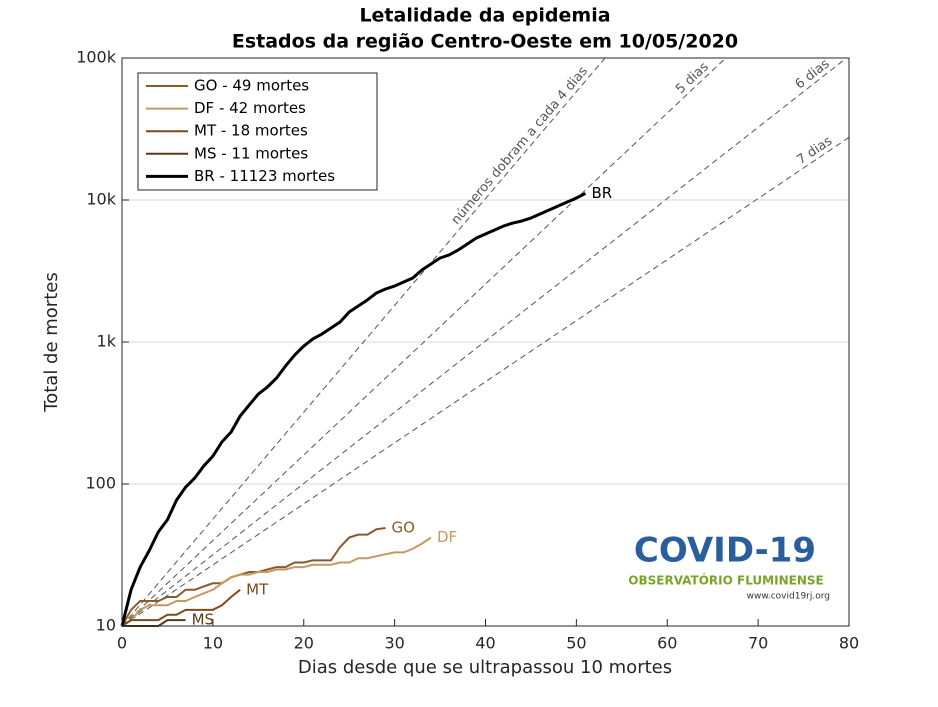 The height and width of the screenshot is (707, 938). Describe the element at coordinates (304, 643) in the screenshot. I see `x-tick-label: 20` at that location.